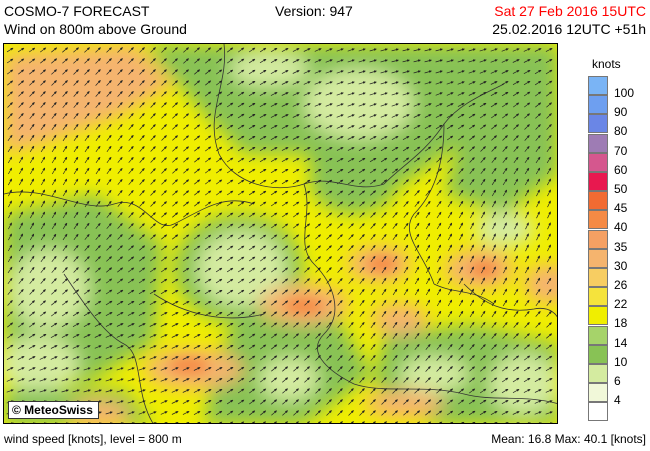 Image resolution: width=650 pixels, height=451 pixels. Describe the element at coordinates (621, 342) in the screenshot. I see `legend-label: 14` at that location.